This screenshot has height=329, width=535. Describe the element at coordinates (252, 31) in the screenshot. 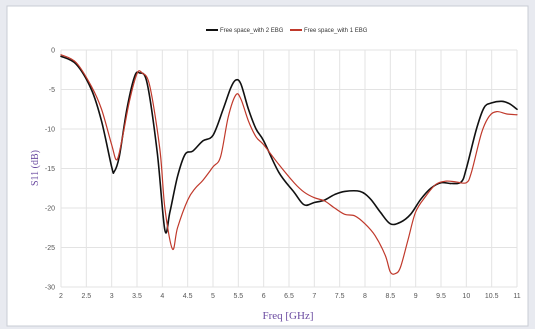

I see `legend-label-series-1: Free space_with 2 EBG` at that location.